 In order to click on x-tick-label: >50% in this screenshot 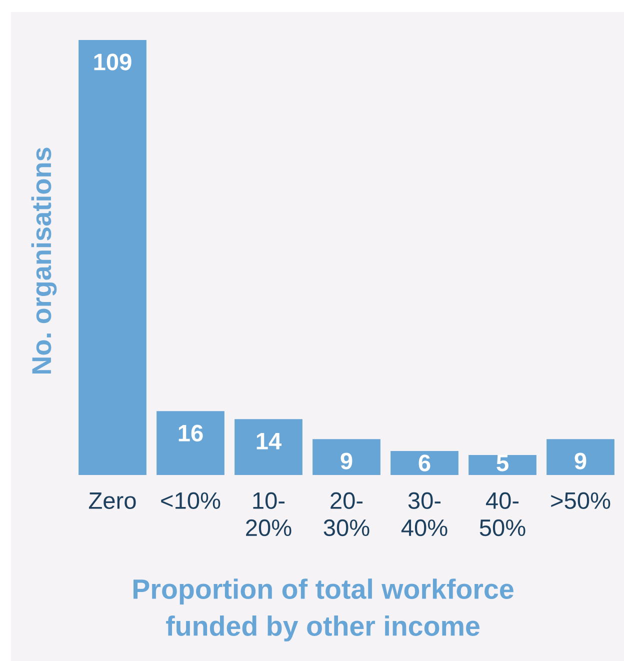, I will do `click(580, 501)`.